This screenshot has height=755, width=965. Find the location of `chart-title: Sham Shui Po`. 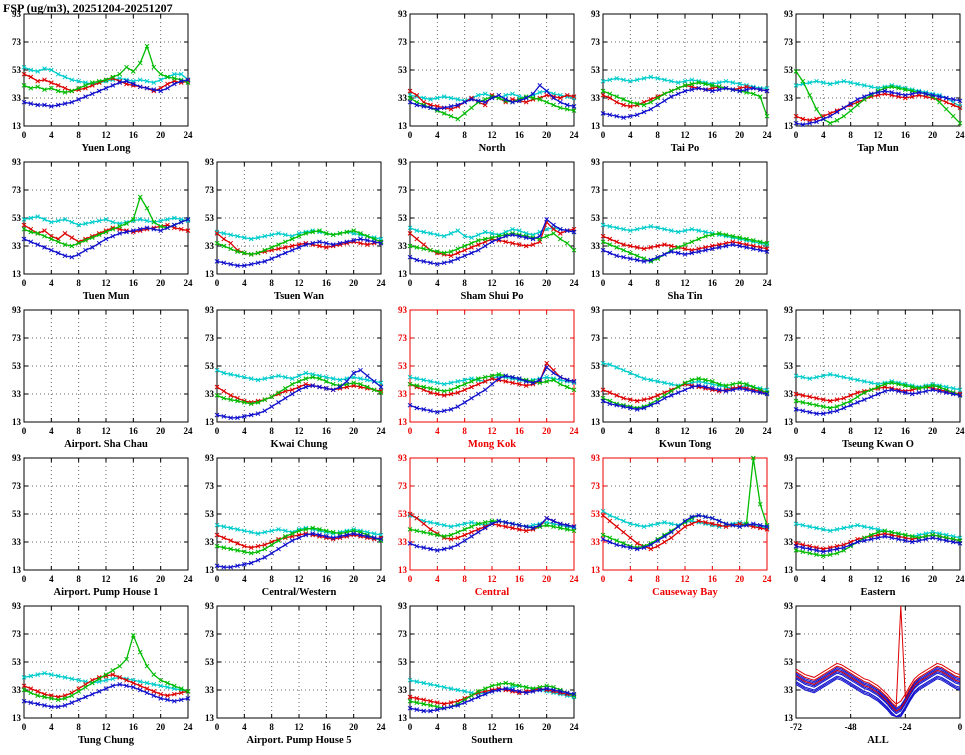

chart-title: Sham Shui Po is located at coordinates (491, 296).